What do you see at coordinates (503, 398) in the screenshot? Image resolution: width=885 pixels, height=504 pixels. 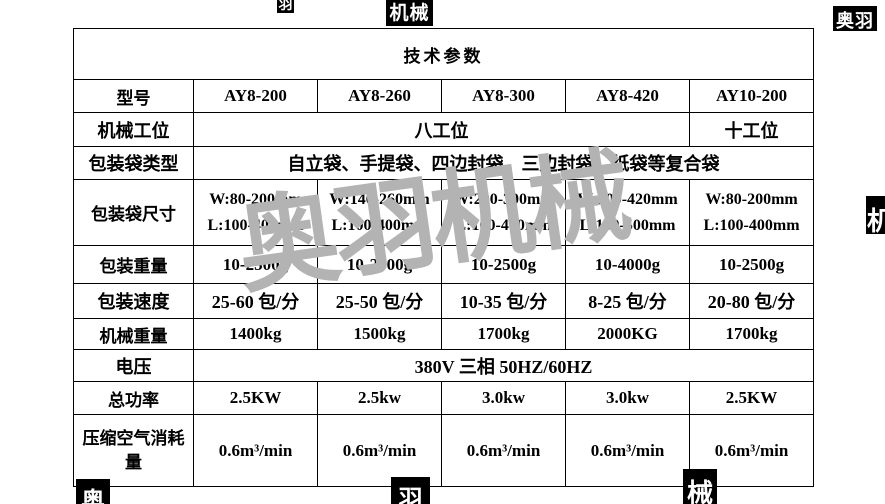 I see `cell-power-3: 3.0kw` at bounding box center [503, 398].